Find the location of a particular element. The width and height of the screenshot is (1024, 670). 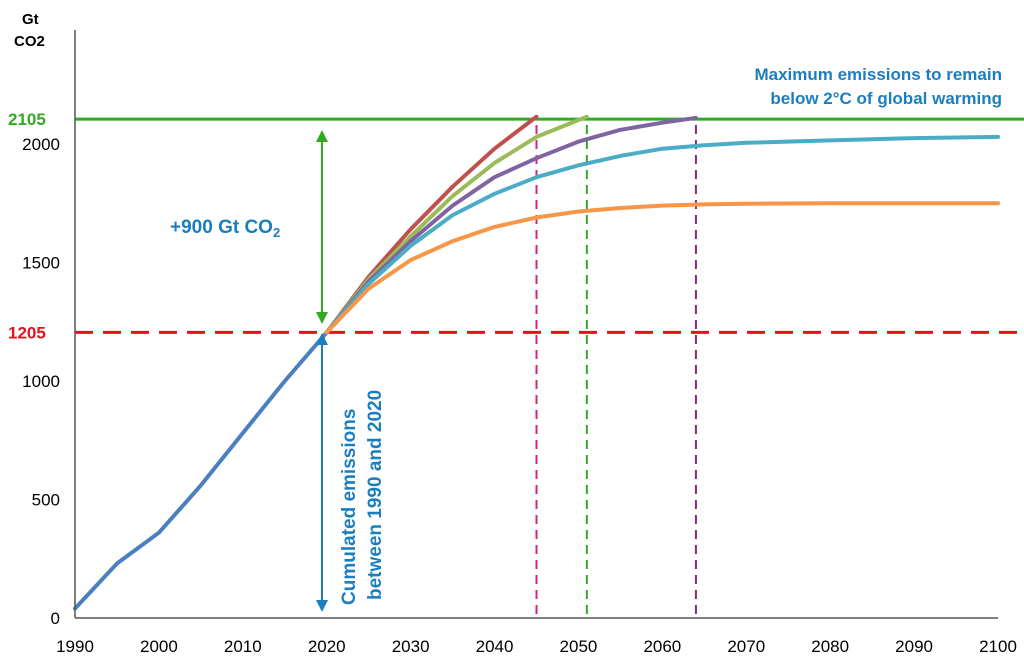

x-tick-label-2080: 2080 is located at coordinates (830, 646).